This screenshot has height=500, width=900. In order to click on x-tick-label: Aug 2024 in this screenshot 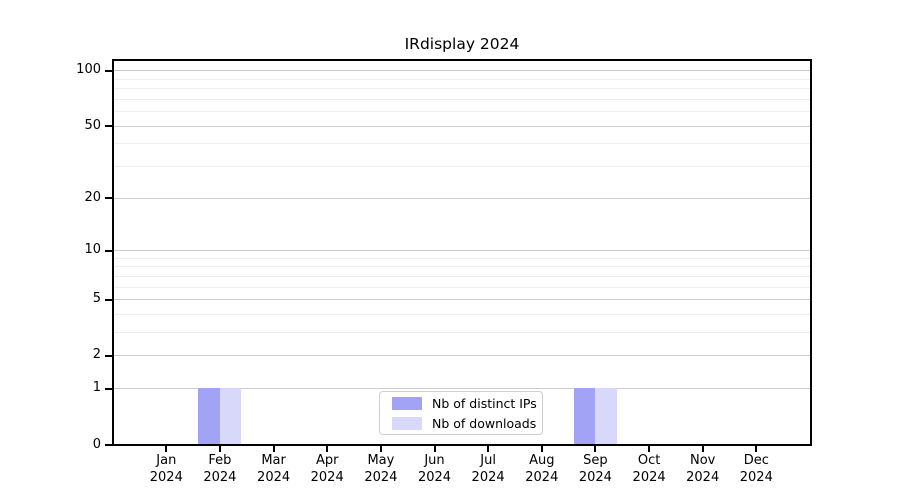, I will do `click(542, 469)`.